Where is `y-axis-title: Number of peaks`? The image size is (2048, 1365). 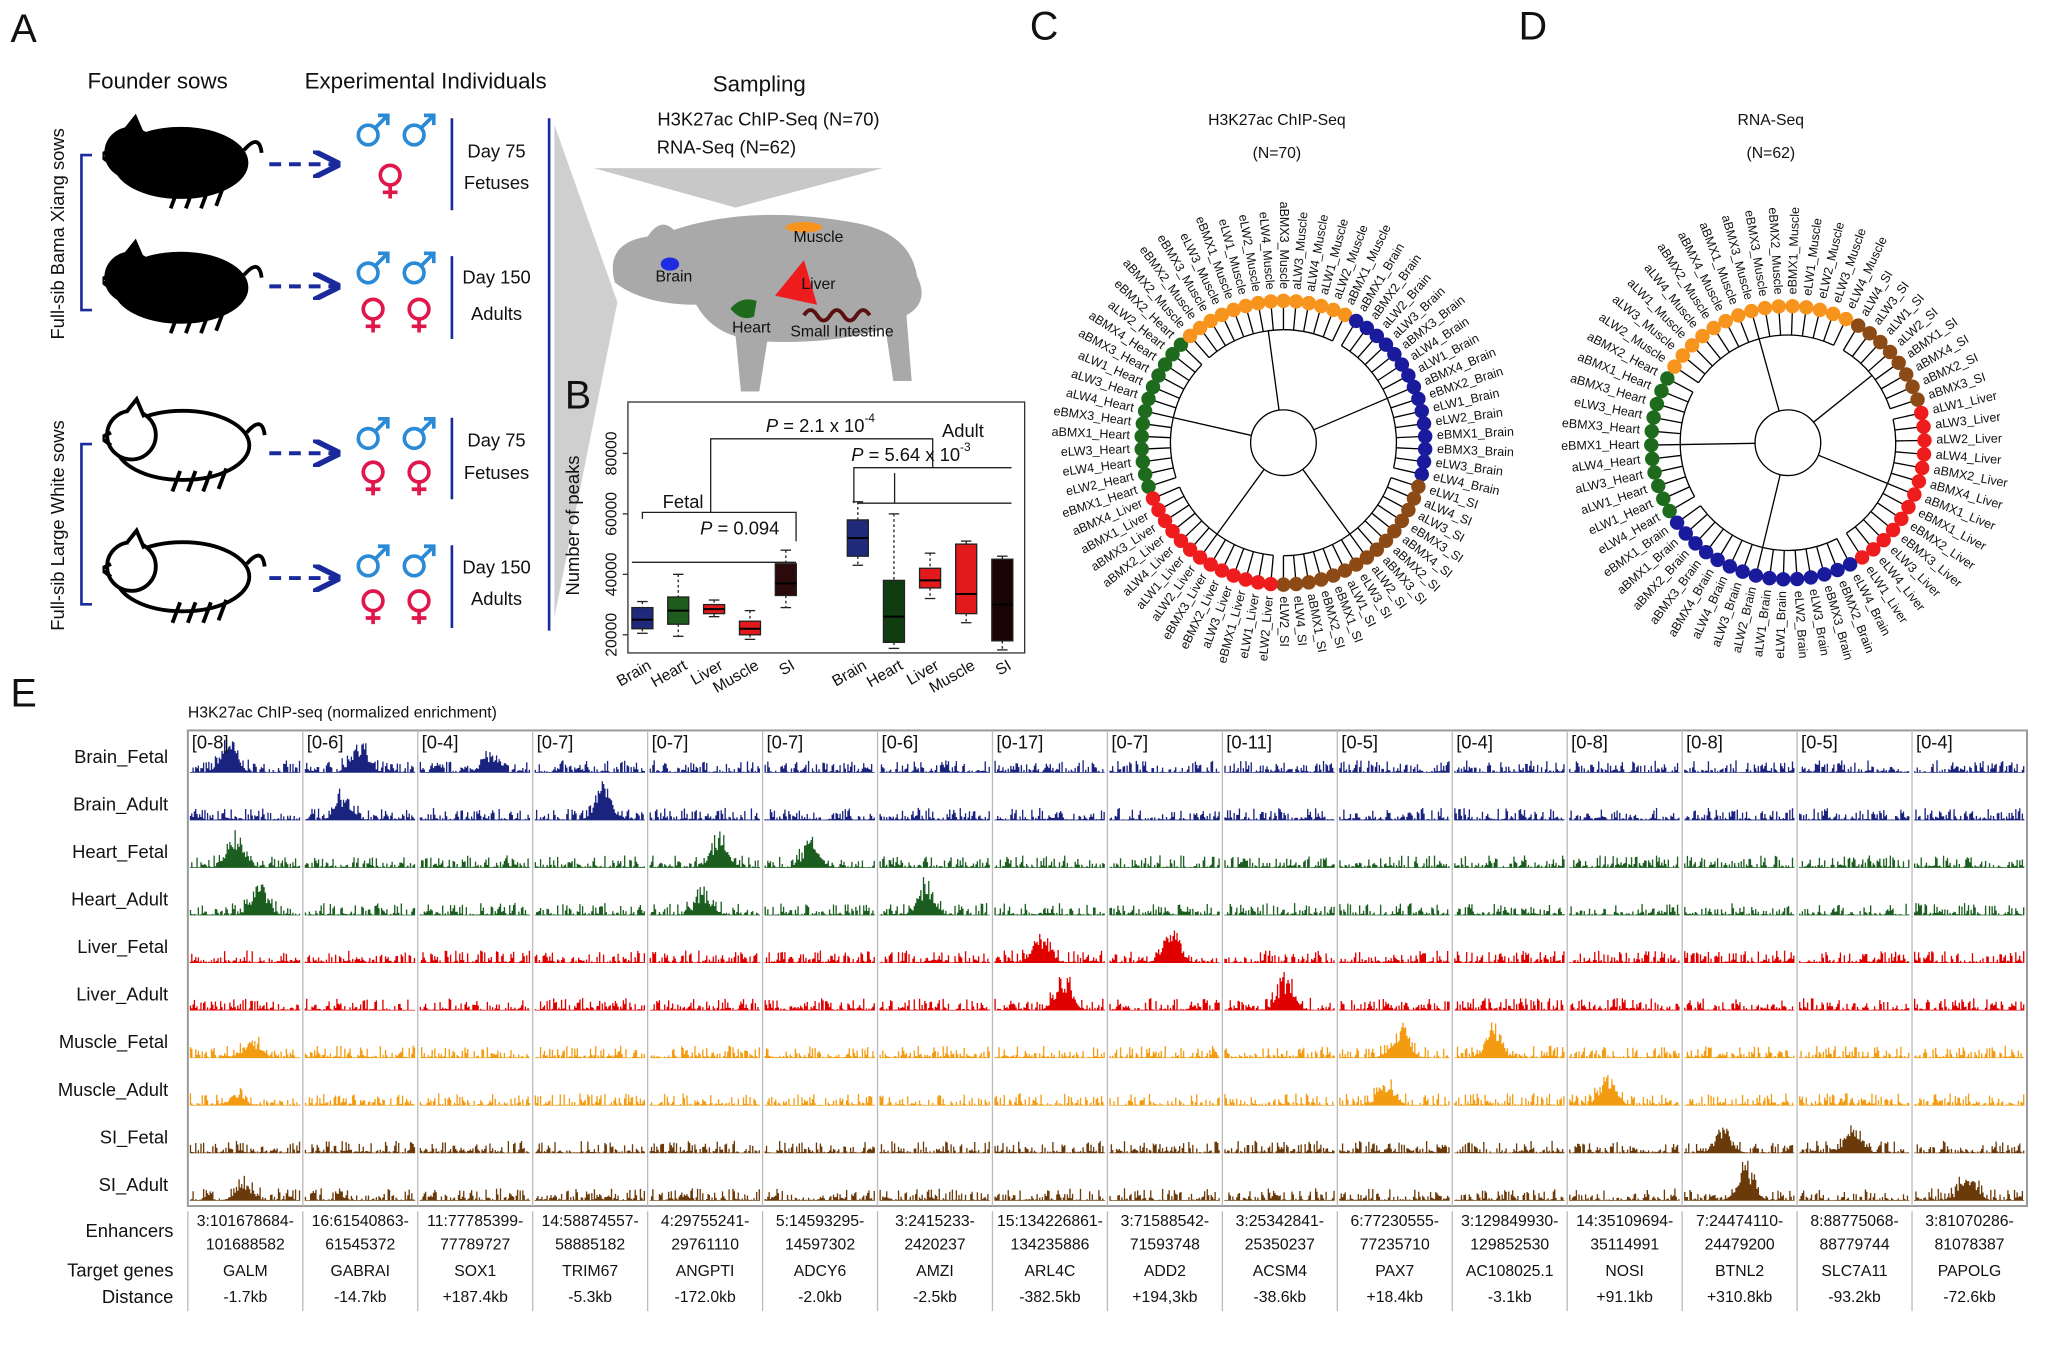 y-axis-title: Number of peaks is located at coordinates (572, 526).